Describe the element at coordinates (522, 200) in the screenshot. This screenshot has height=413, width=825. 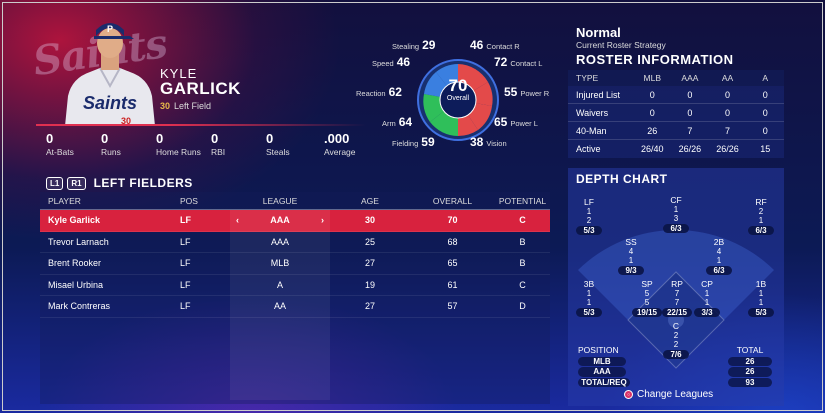
I see `header-potential: POTENTIAL` at that location.